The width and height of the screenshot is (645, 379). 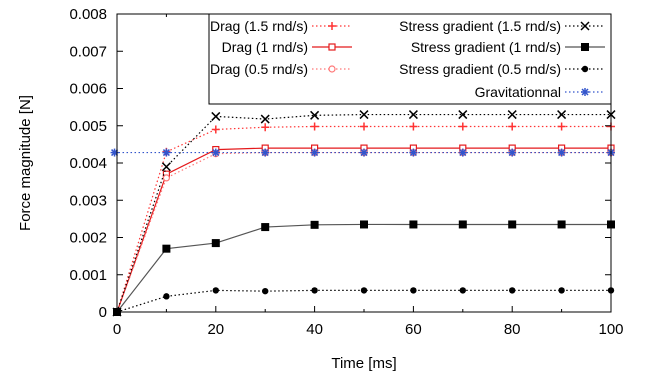 I want to click on x-tick-label: 20, so click(x=215, y=329).